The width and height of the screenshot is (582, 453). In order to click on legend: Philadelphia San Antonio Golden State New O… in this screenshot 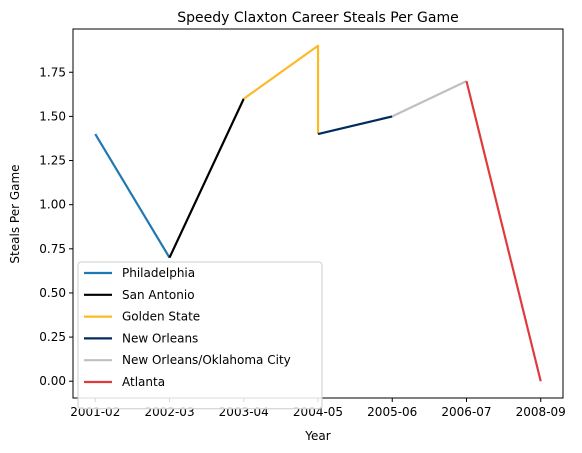, I will do `click(200, 335)`.